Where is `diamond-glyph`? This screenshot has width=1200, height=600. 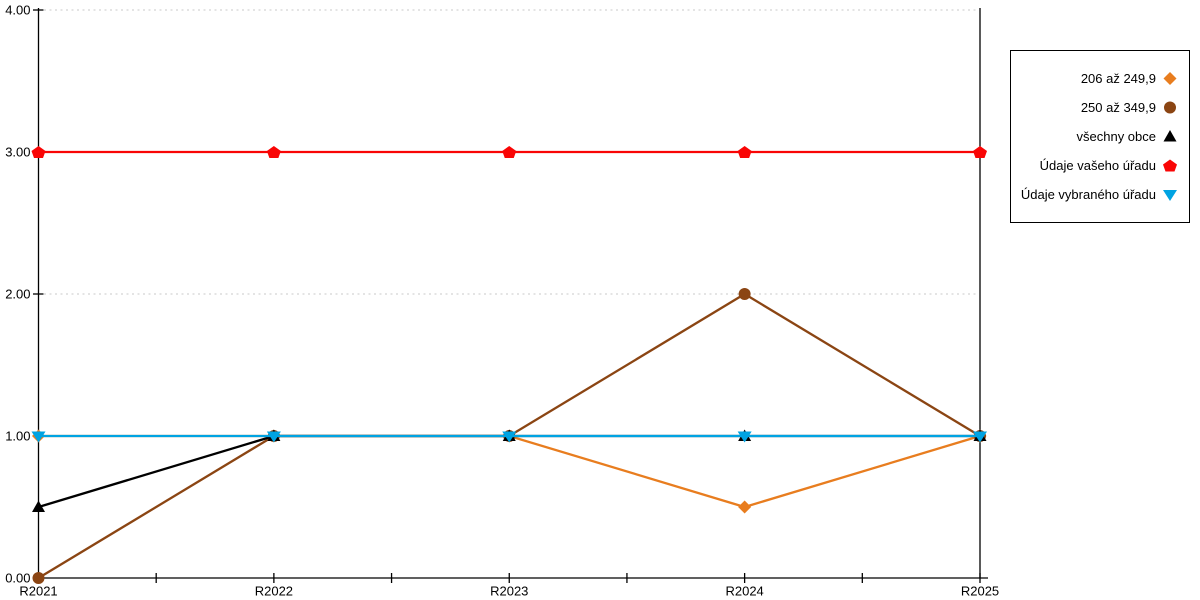
diamond-glyph is located at coordinates (1170, 78).